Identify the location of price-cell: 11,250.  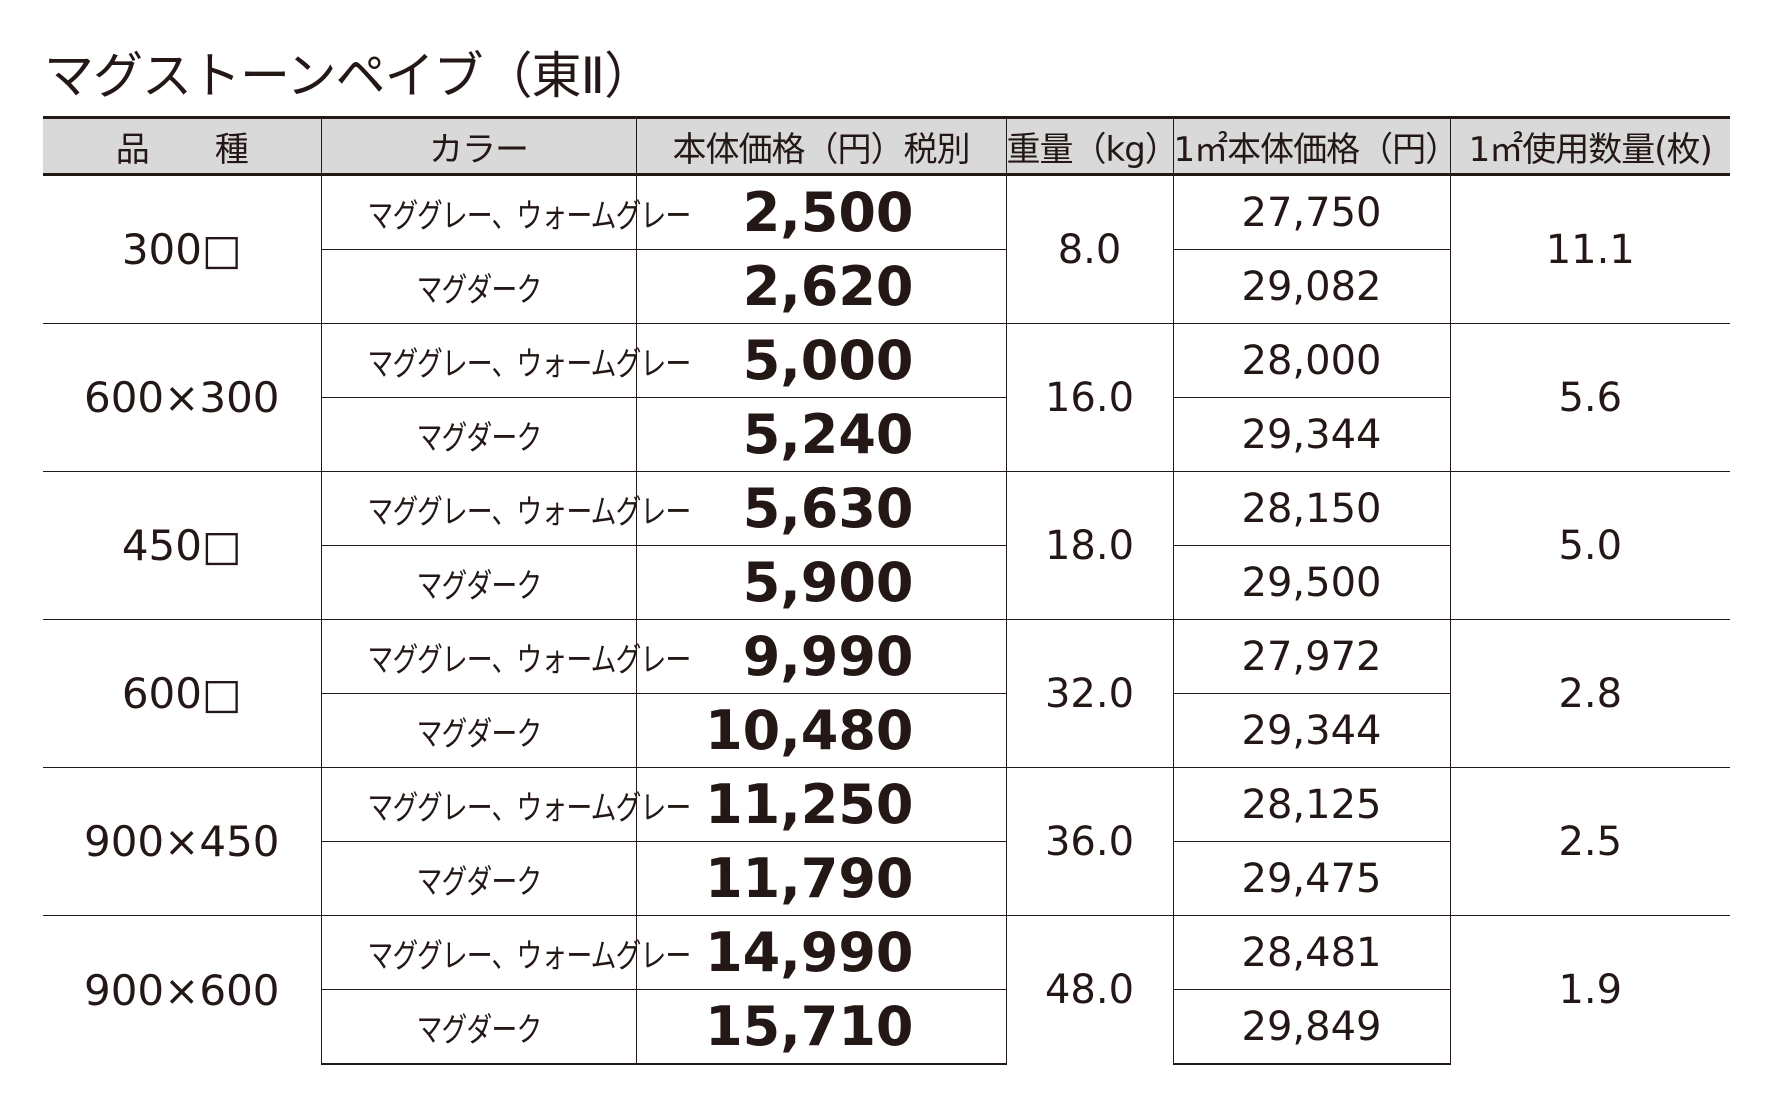
(820, 804).